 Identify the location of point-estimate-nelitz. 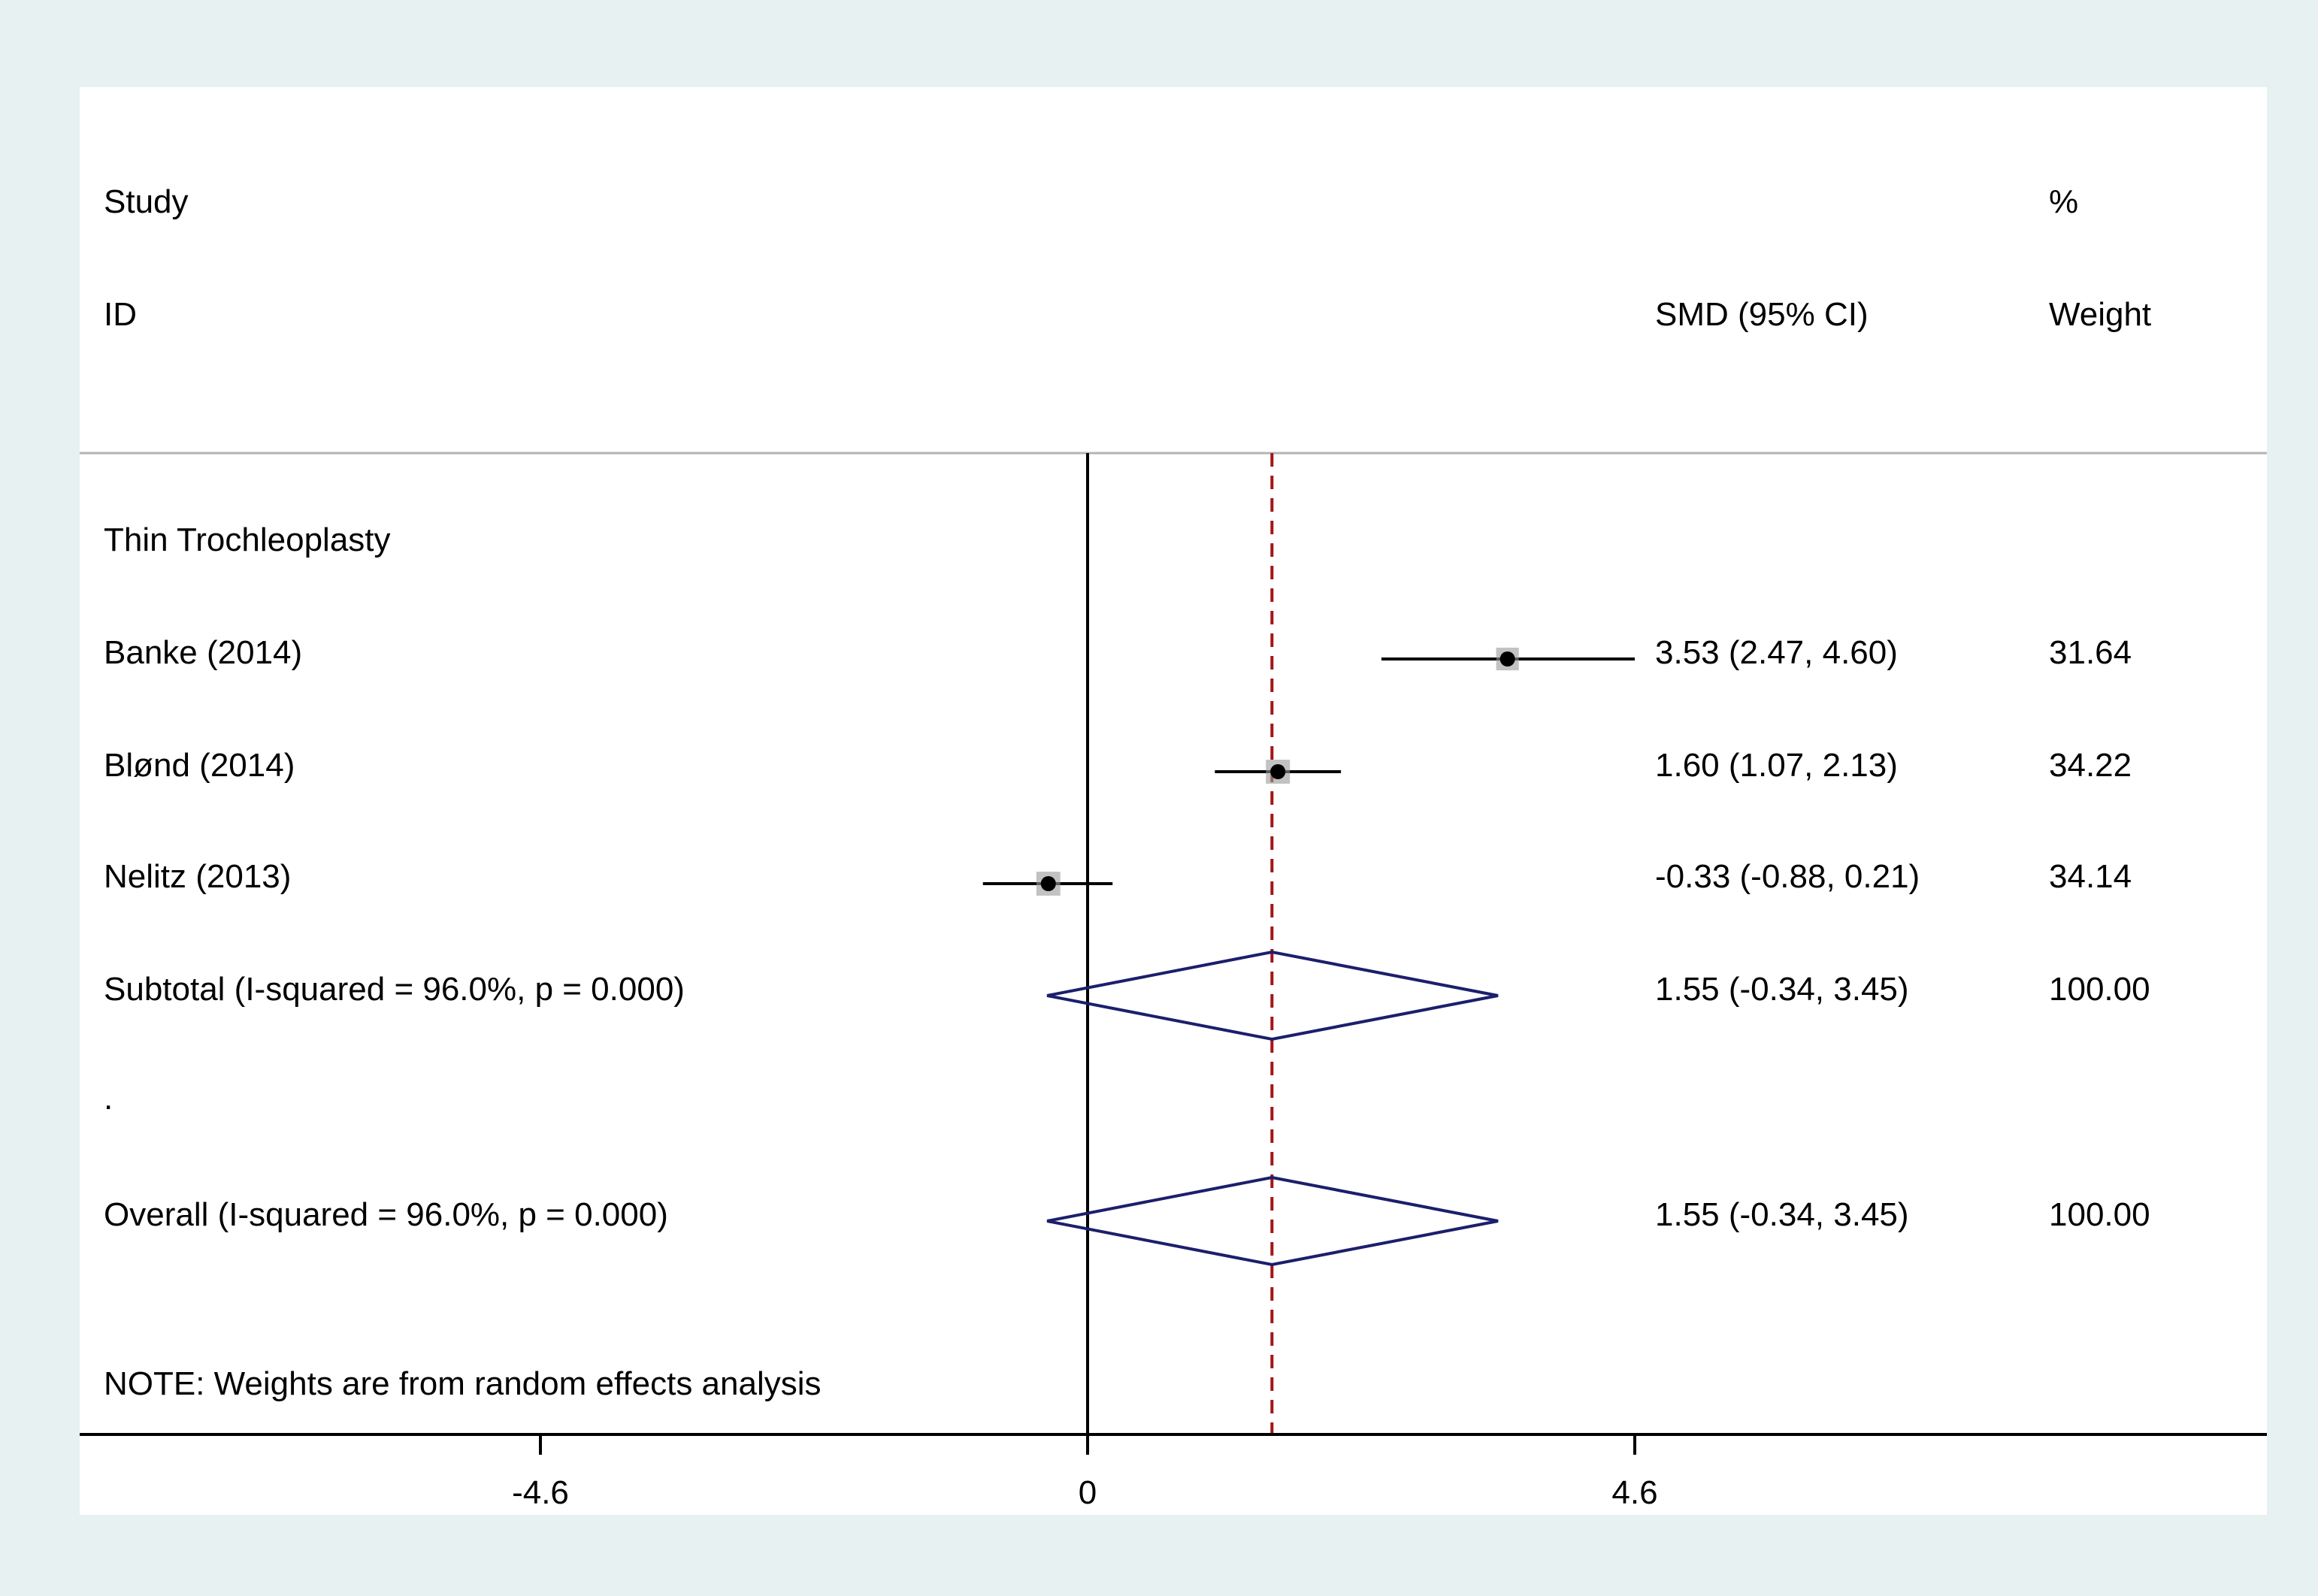
(1048, 883).